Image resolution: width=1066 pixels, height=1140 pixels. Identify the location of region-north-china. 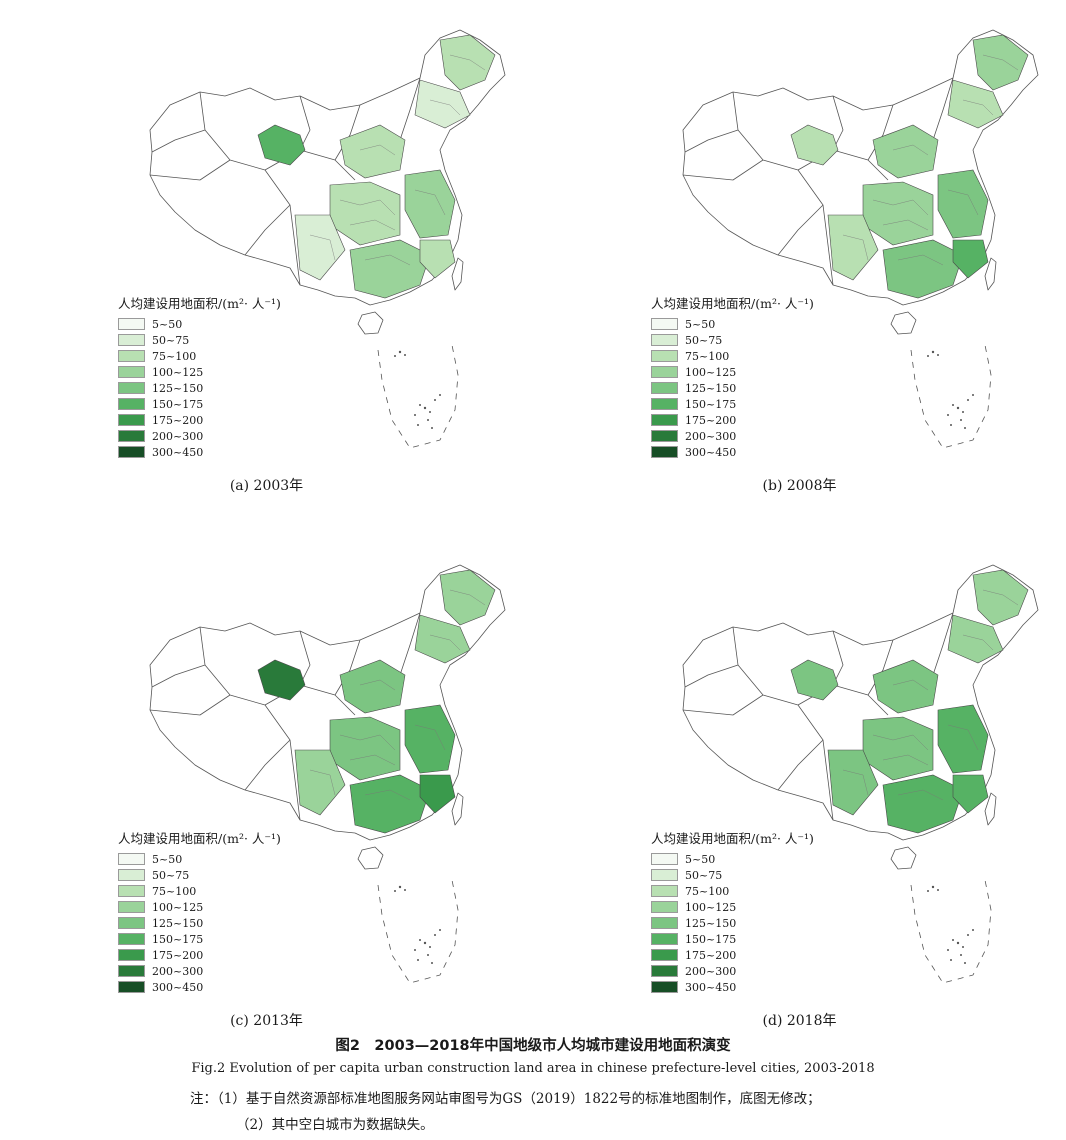
(905, 686).